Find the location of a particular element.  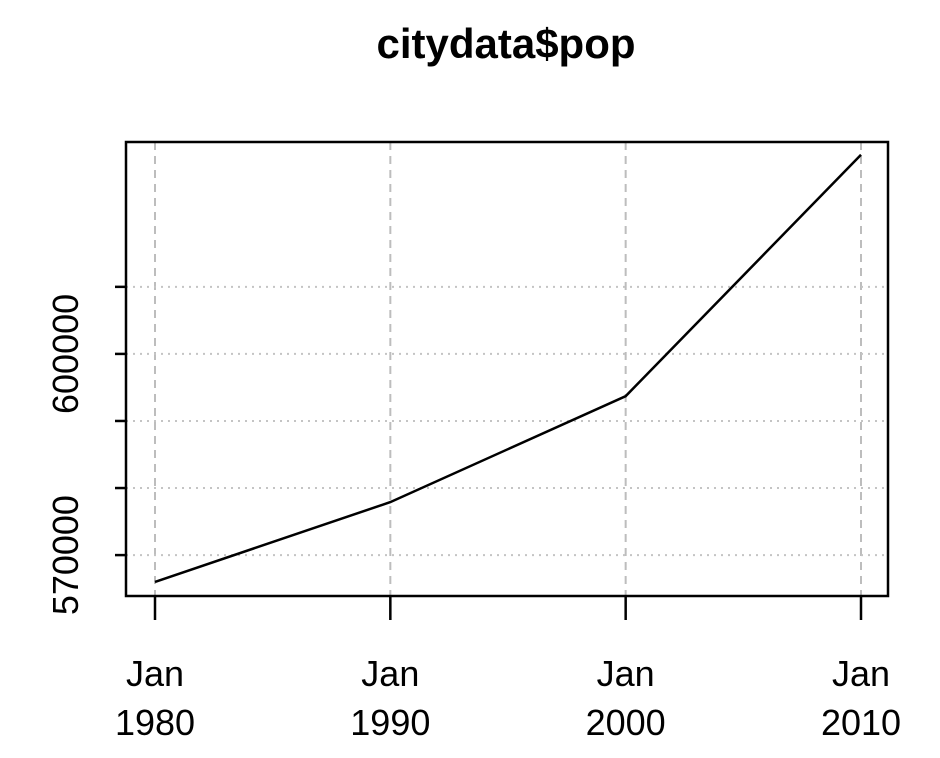

x-tick-label-year: 2010 is located at coordinates (861, 722).